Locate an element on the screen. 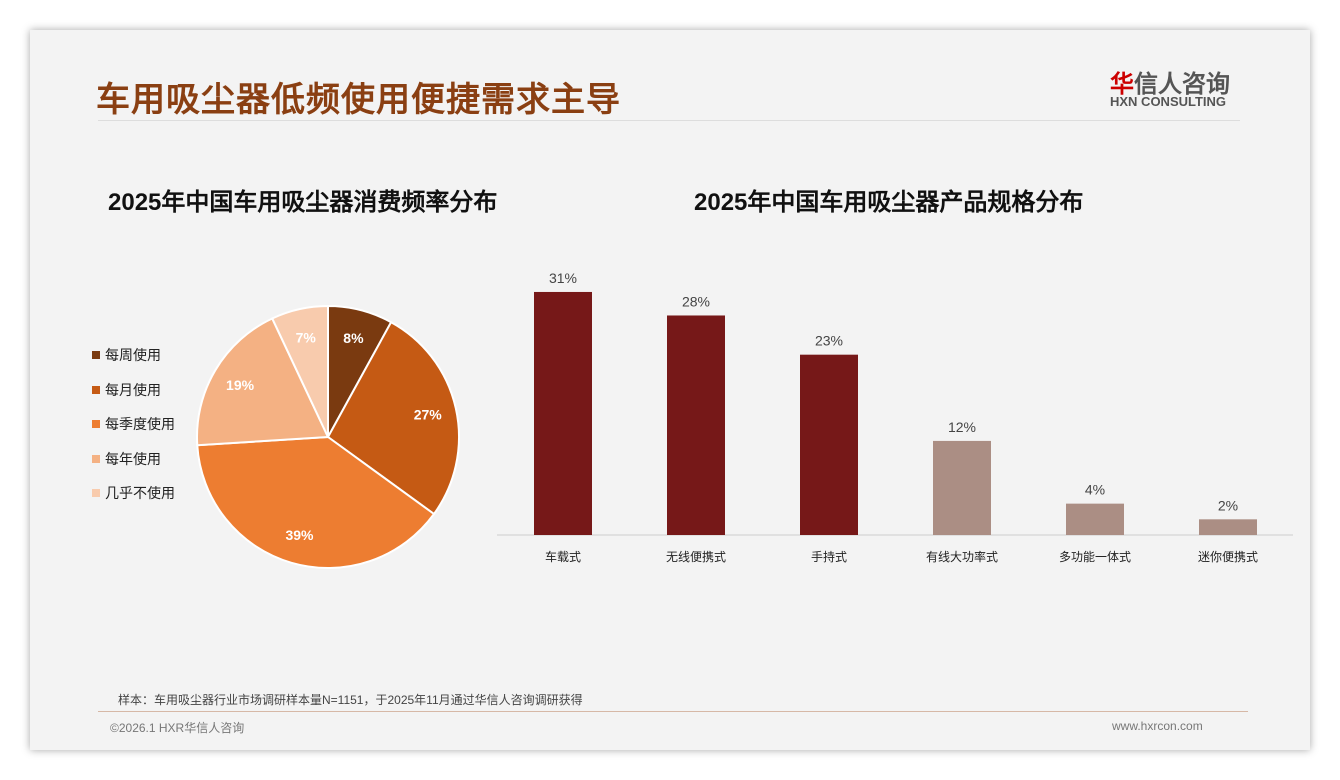 This screenshot has height=780, width=1340. bar-data-label: 12% is located at coordinates (962, 427).